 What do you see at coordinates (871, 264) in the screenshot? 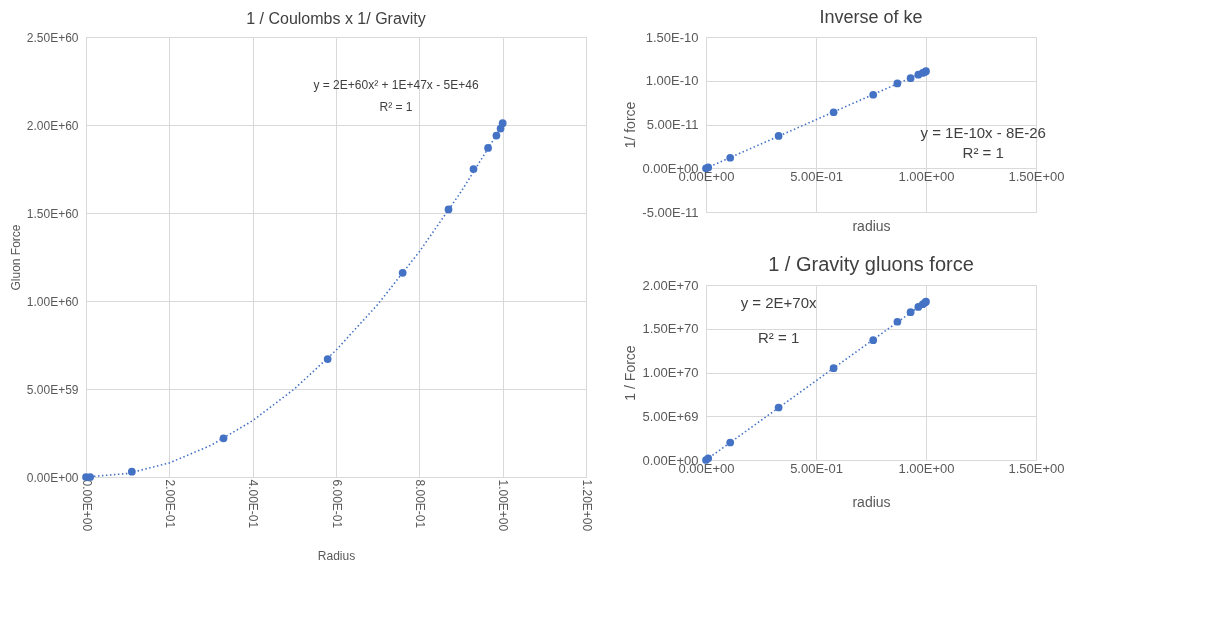
I see `chart-title: 1 / Gravity gluons force` at bounding box center [871, 264].